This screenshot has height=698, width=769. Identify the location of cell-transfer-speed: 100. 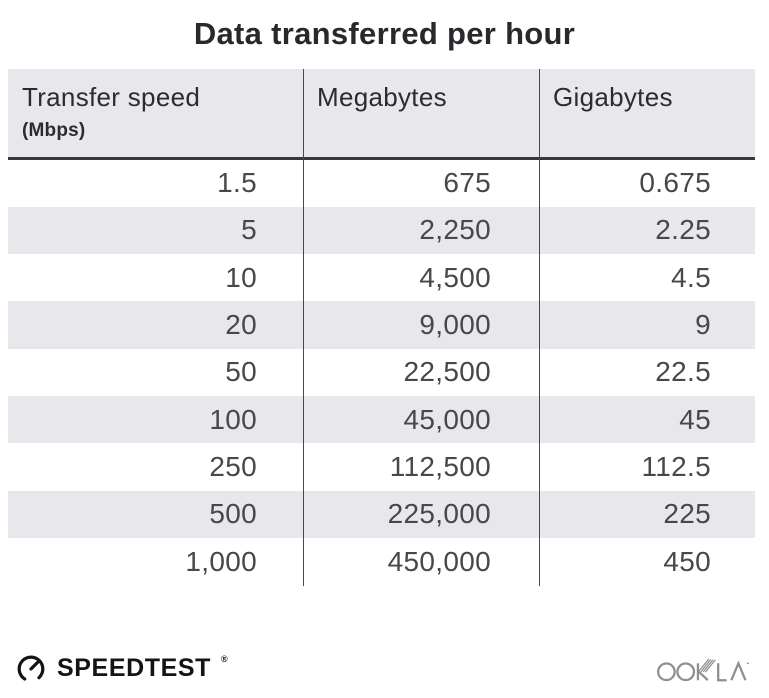
(233, 419).